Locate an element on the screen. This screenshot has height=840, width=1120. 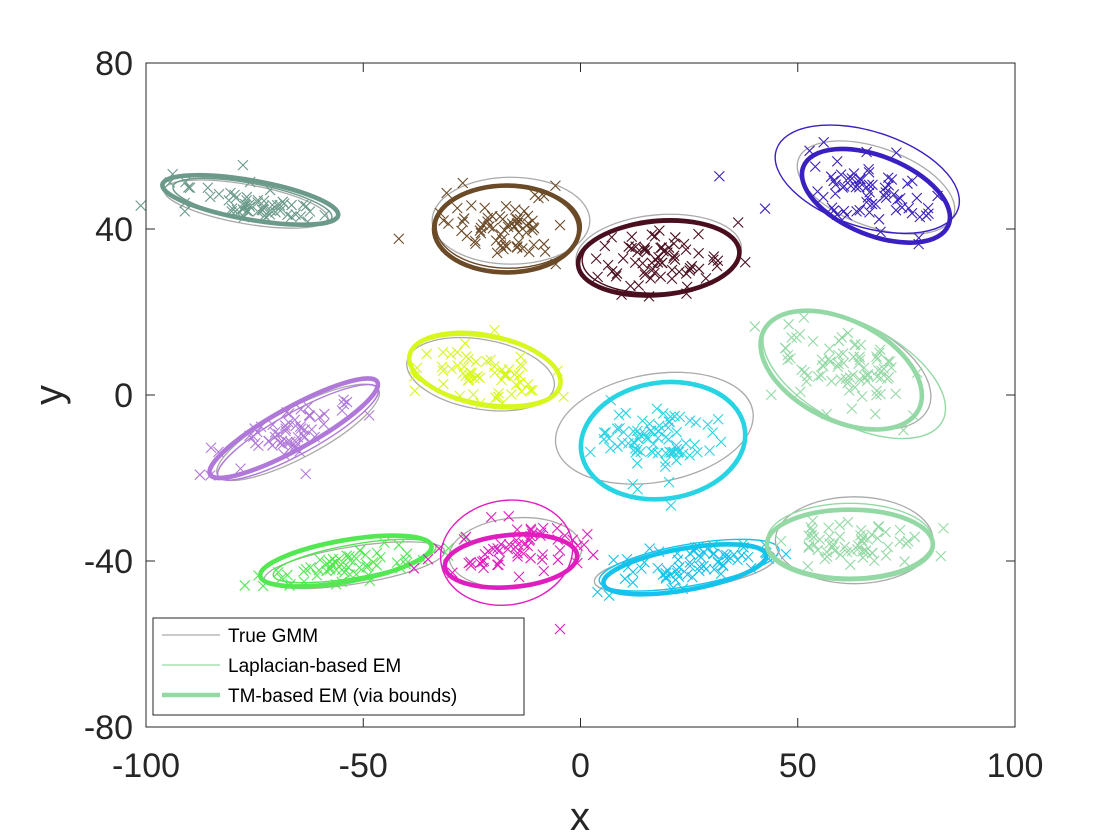
y-tick-label: -40 is located at coordinates (108, 562).